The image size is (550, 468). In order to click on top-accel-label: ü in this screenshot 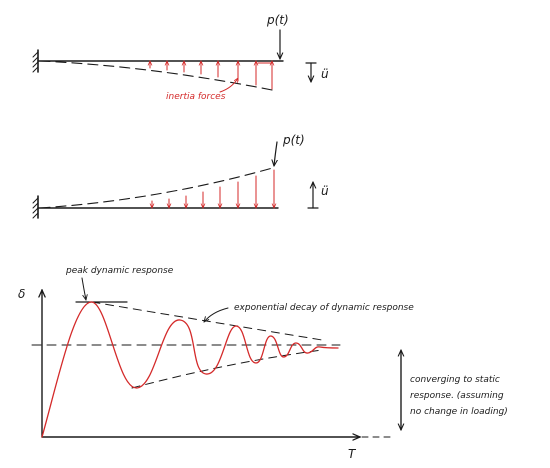, I will do `click(325, 74)`.